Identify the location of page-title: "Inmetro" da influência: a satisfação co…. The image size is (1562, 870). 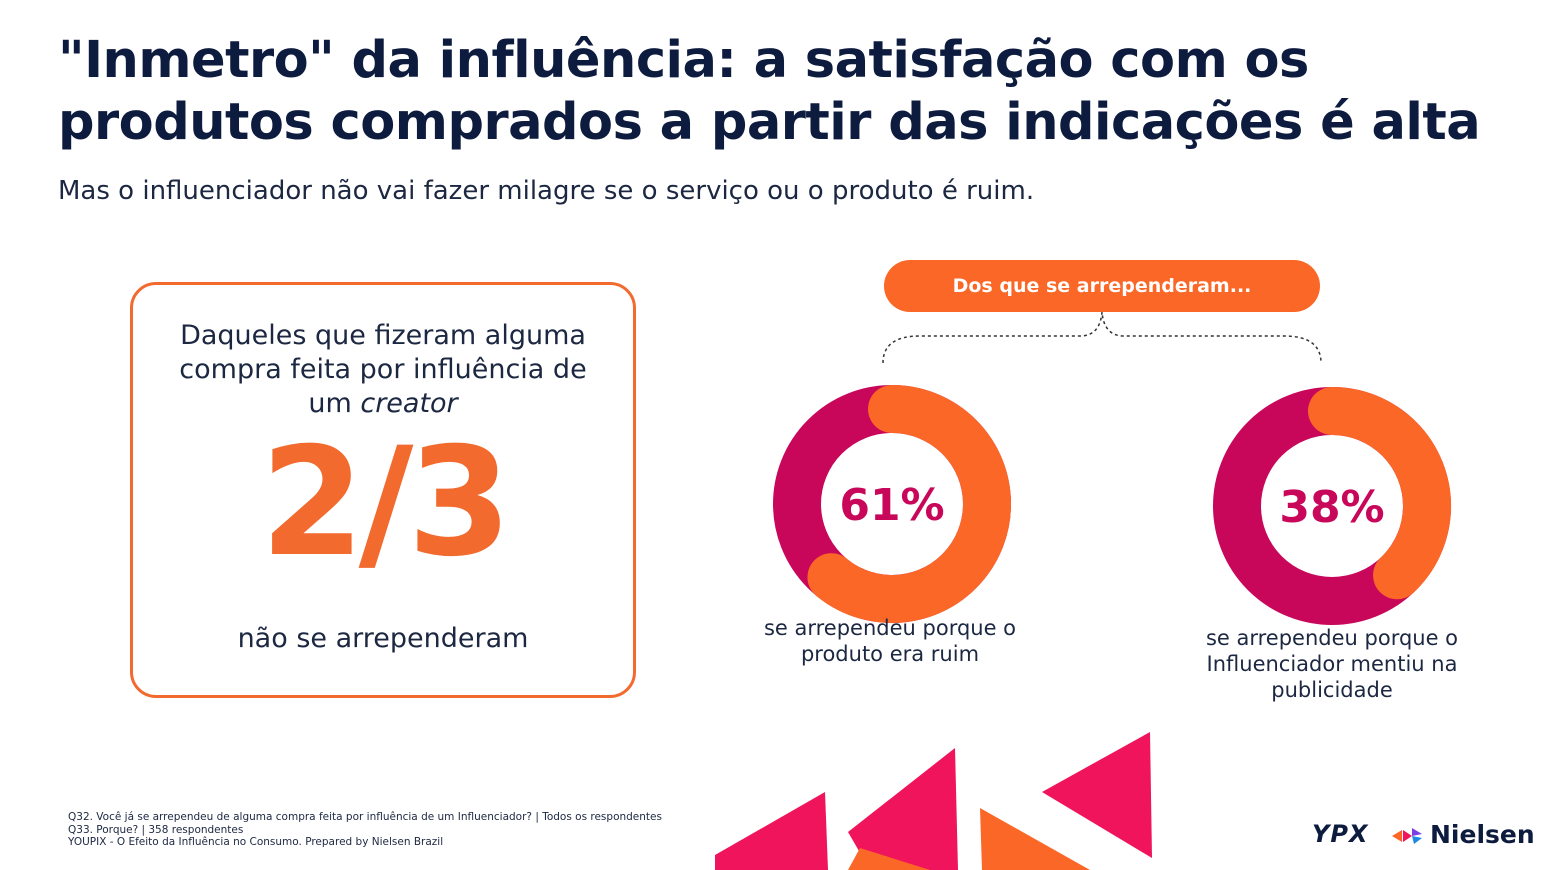
(788, 92).